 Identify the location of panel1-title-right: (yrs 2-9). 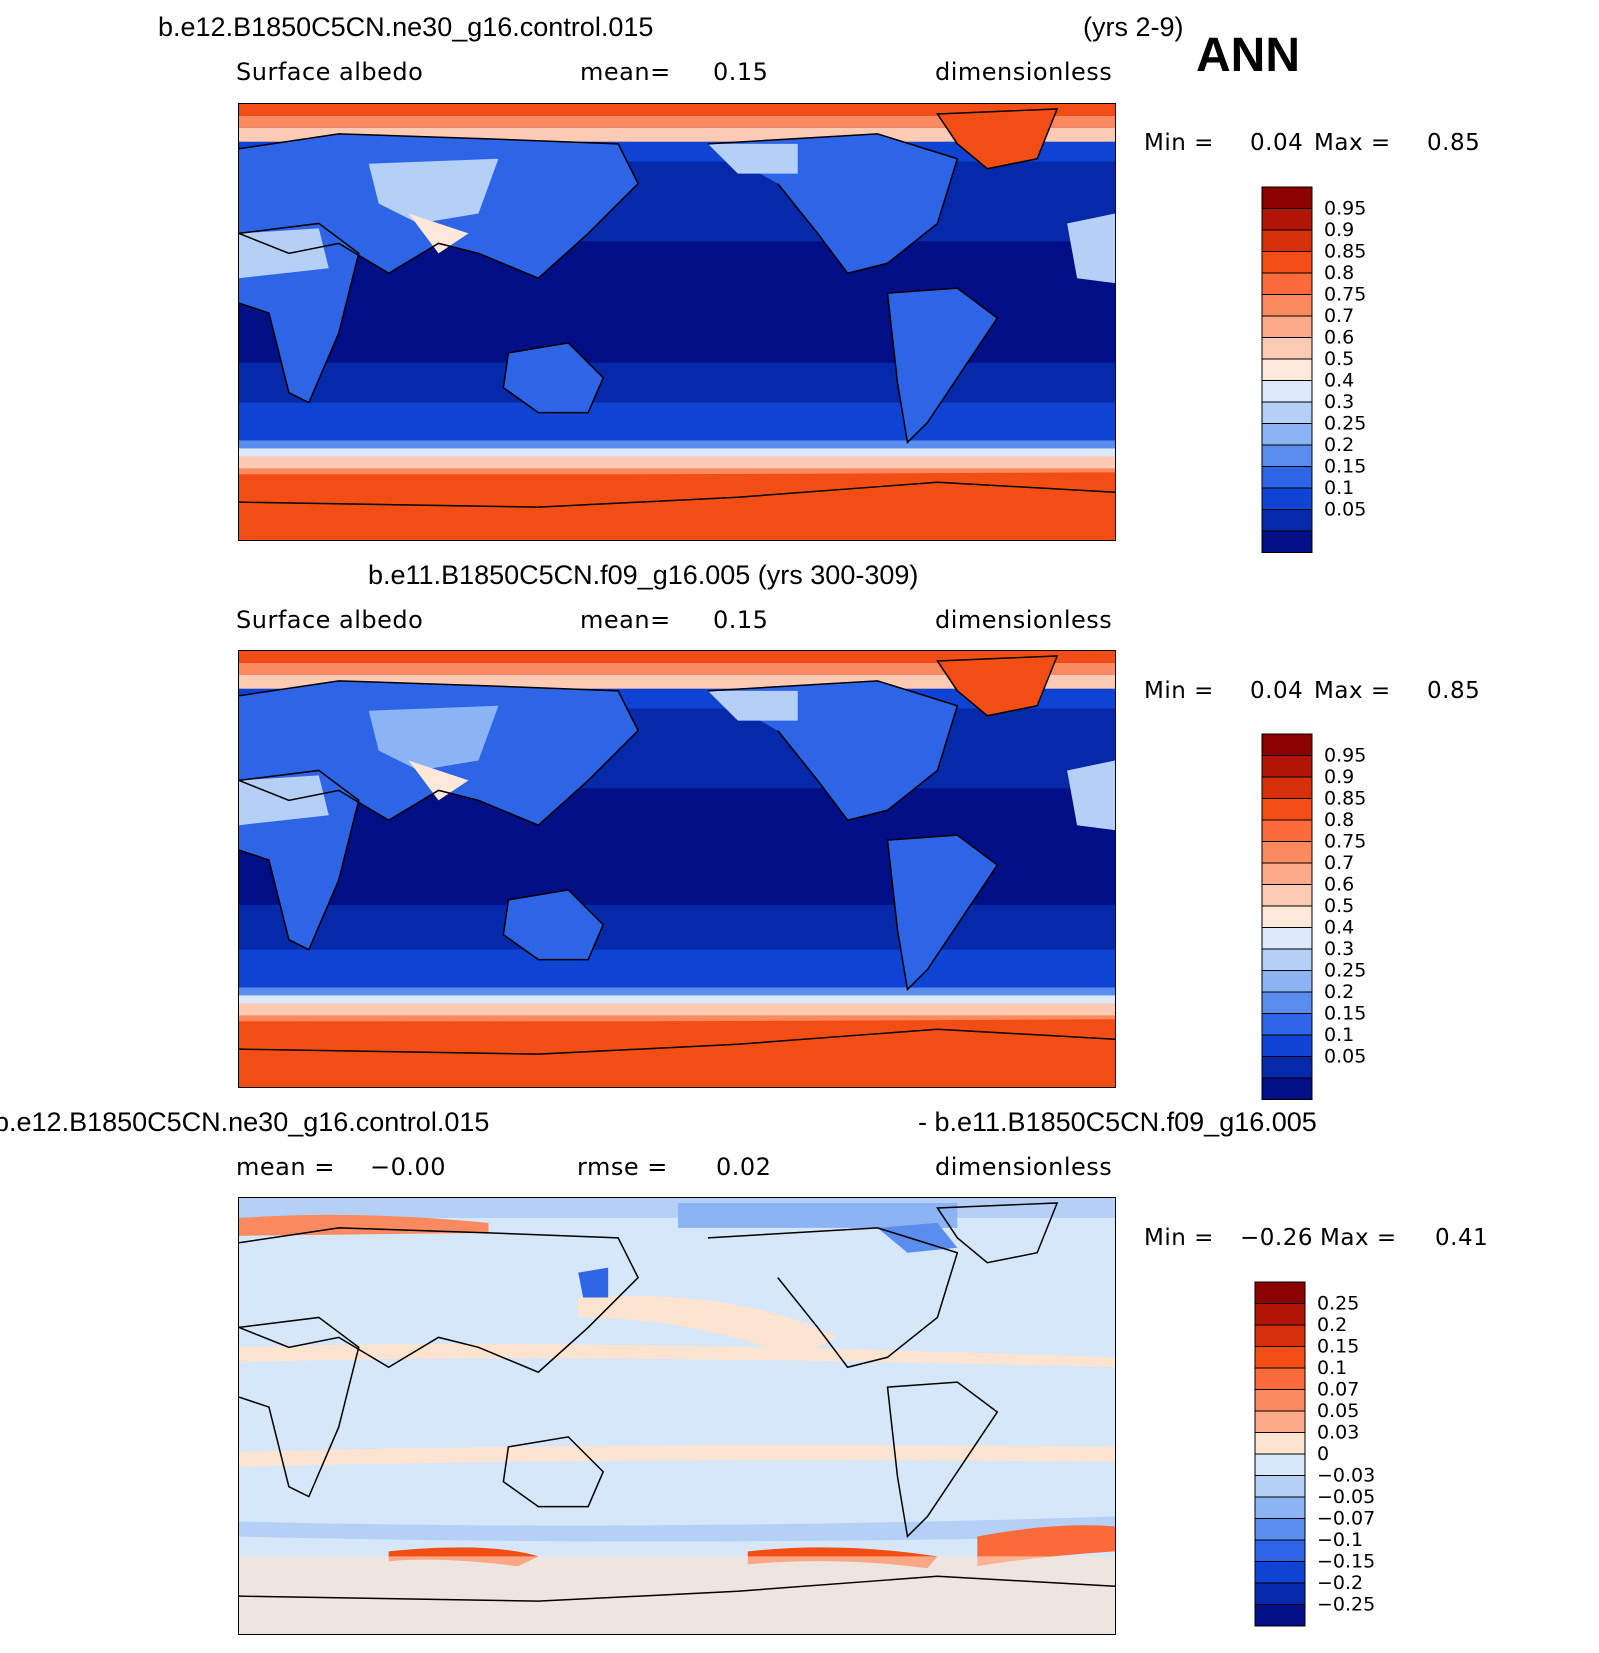
(1133, 27).